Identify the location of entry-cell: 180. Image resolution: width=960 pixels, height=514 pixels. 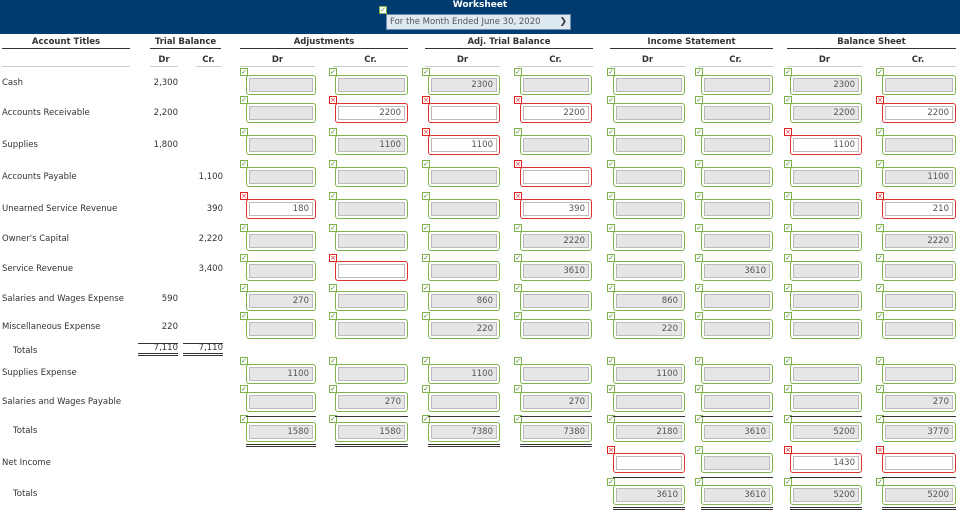
(281, 209).